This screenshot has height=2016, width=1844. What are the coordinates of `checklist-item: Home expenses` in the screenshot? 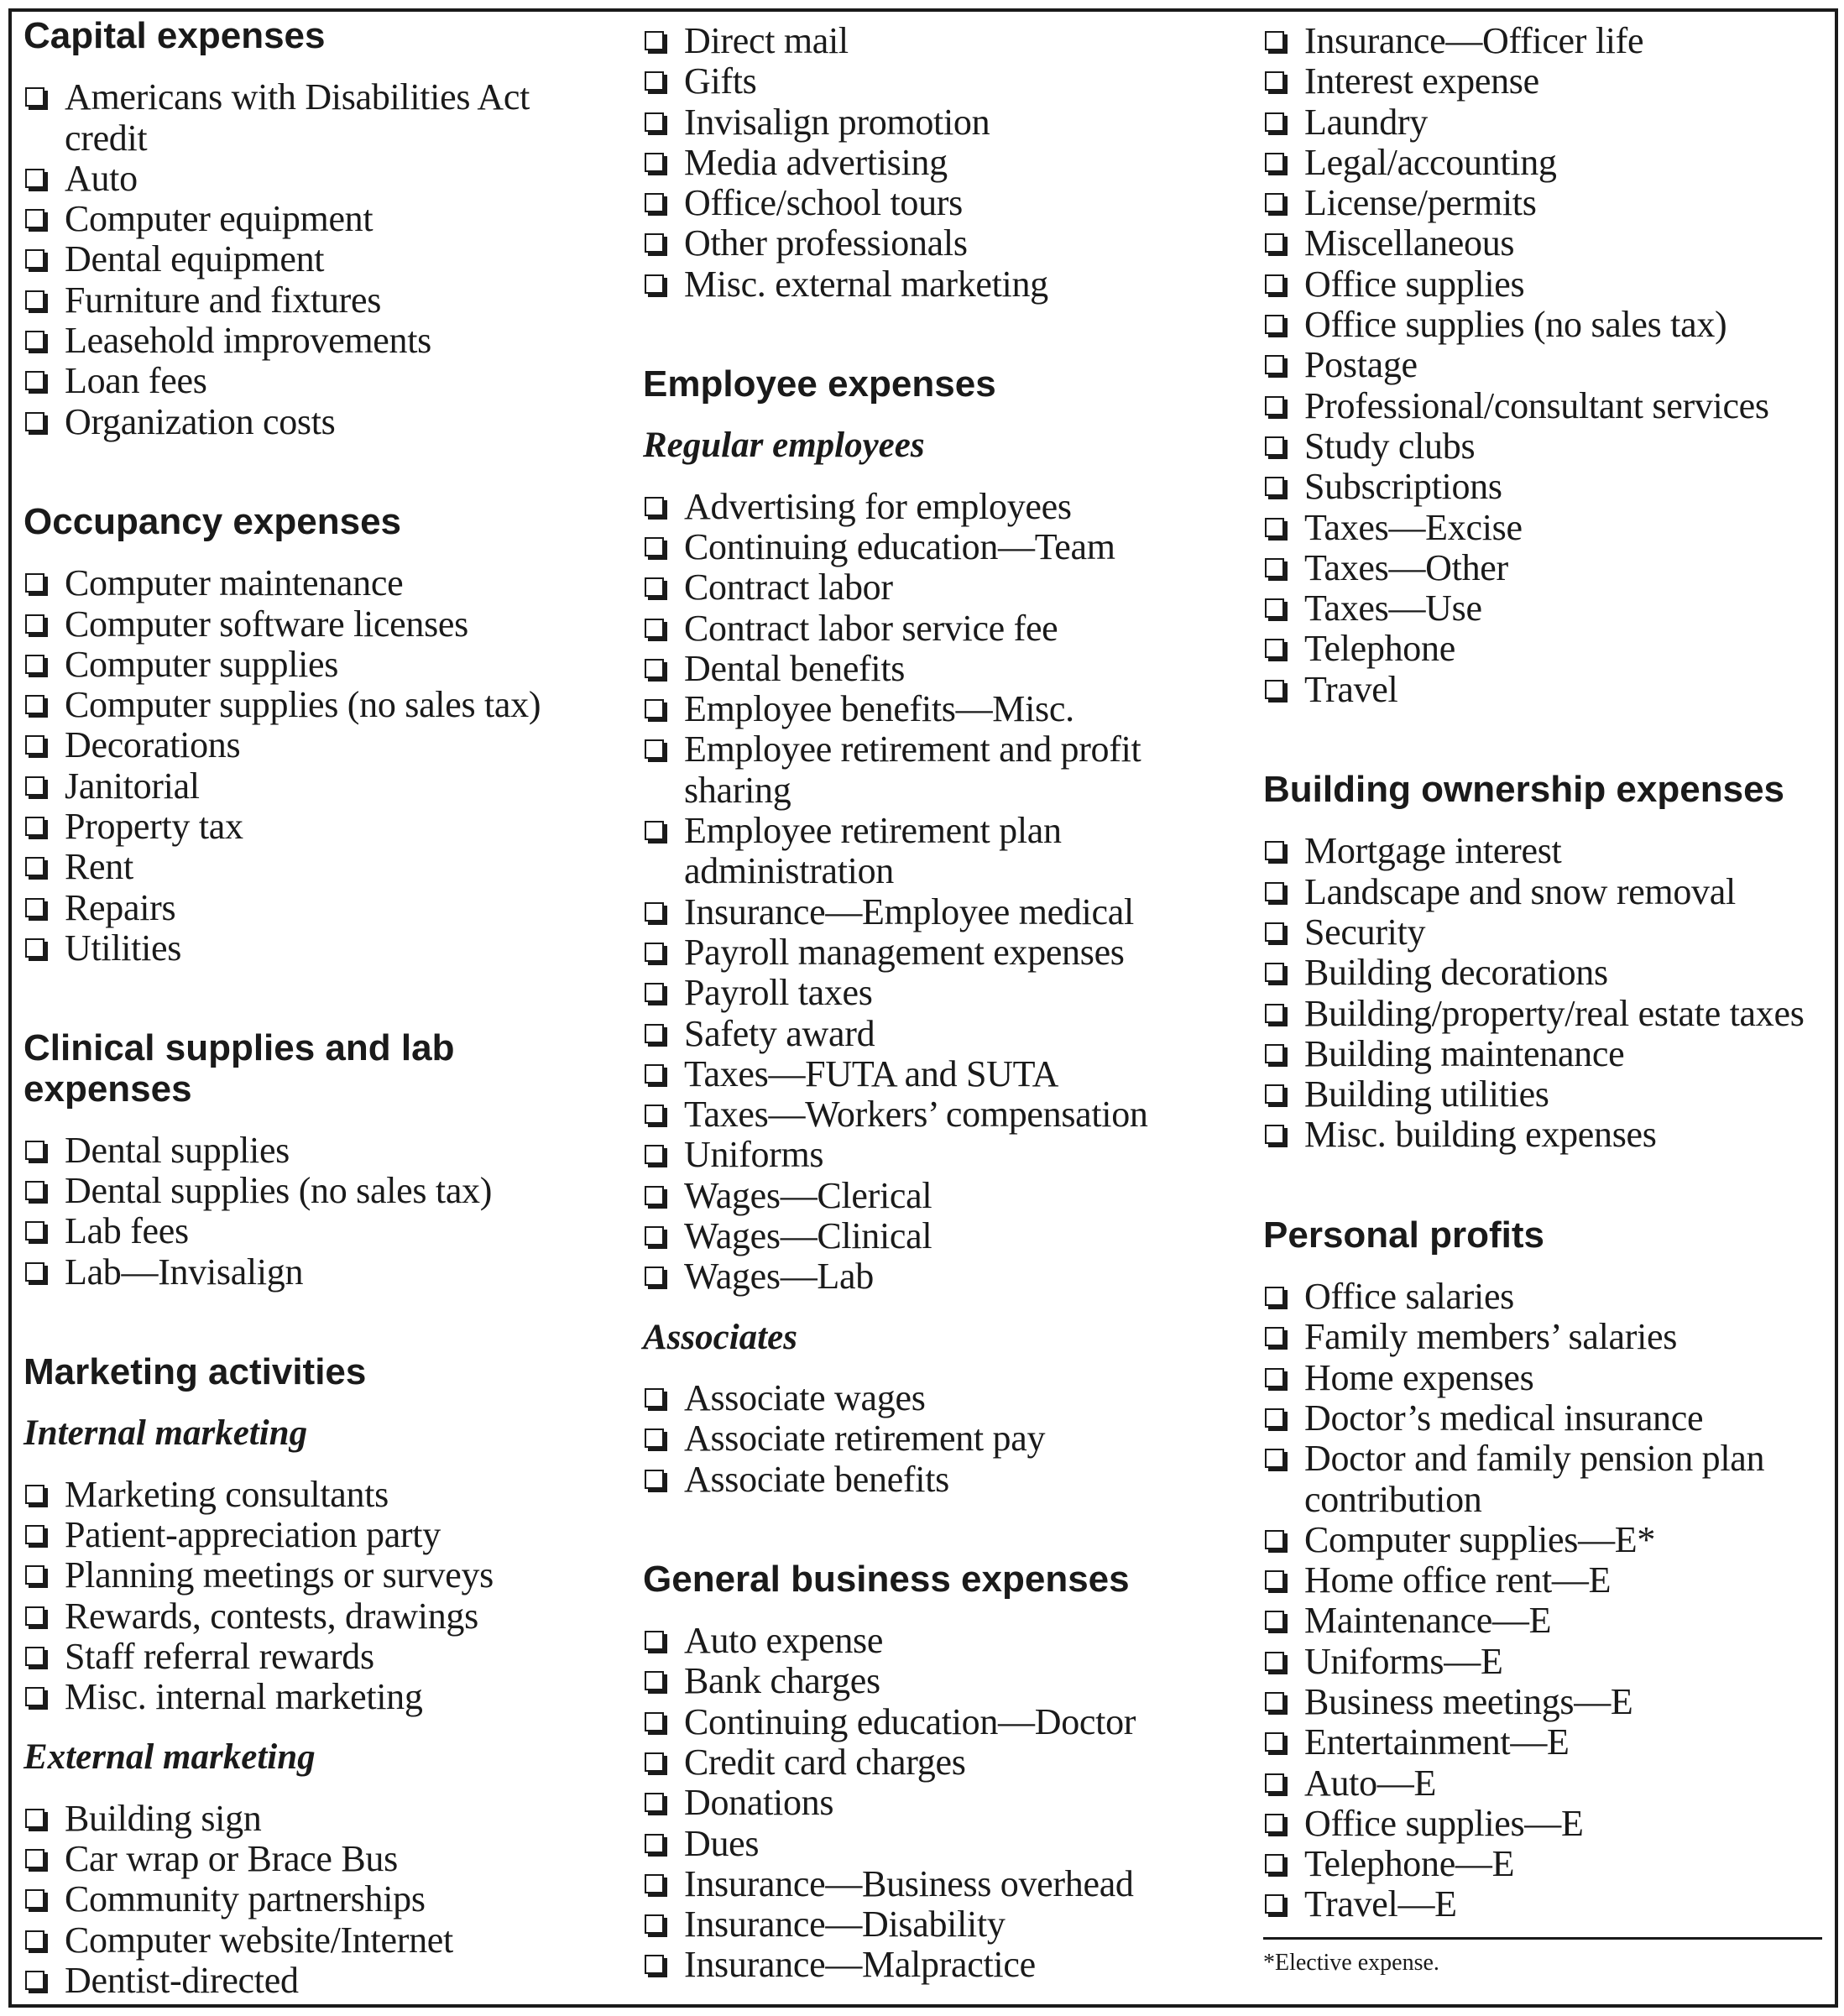 It's located at (1552, 1377).